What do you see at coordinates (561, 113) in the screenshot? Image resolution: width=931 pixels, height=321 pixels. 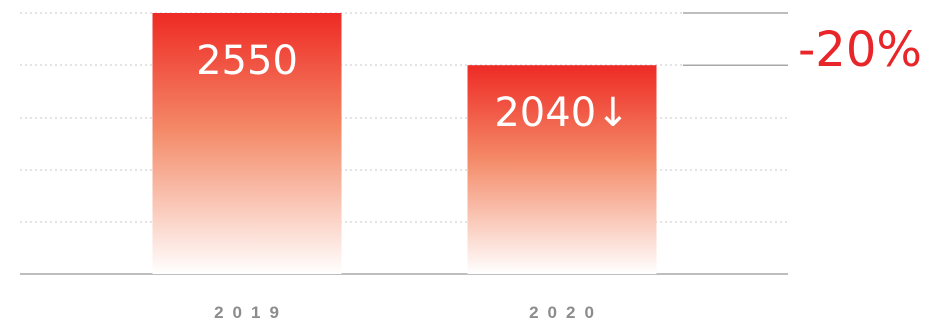 I see `data-label-2020: 2040↓` at bounding box center [561, 113].